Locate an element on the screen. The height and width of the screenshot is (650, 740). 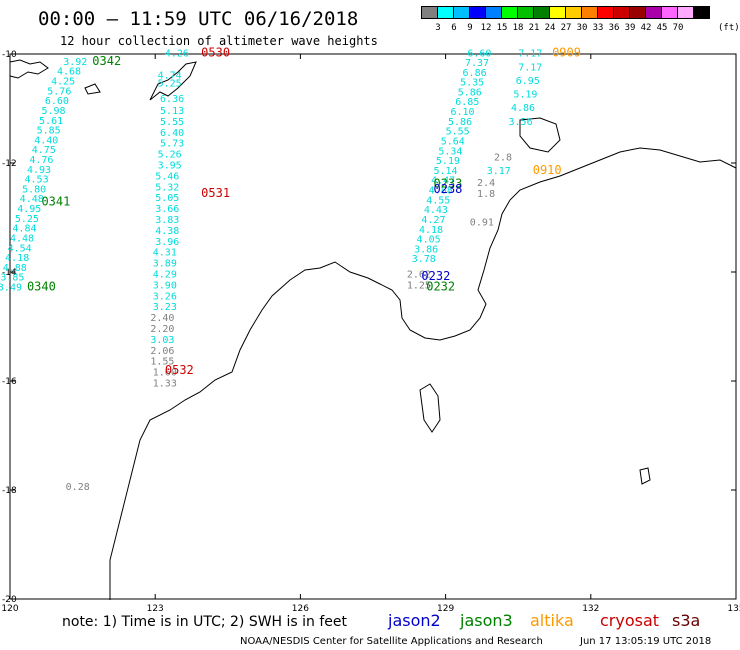
colorbar-label: 33 is located at coordinates (598, 28).